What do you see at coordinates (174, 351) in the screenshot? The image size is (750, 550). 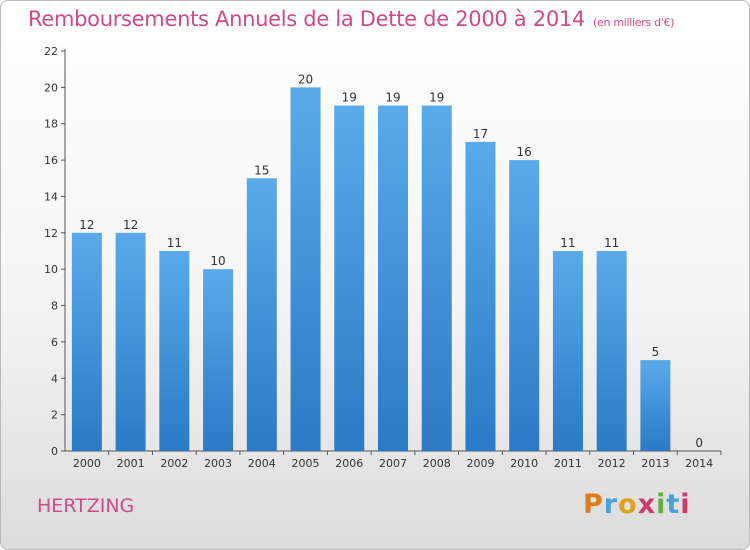 I see `bar-2002` at bounding box center [174, 351].